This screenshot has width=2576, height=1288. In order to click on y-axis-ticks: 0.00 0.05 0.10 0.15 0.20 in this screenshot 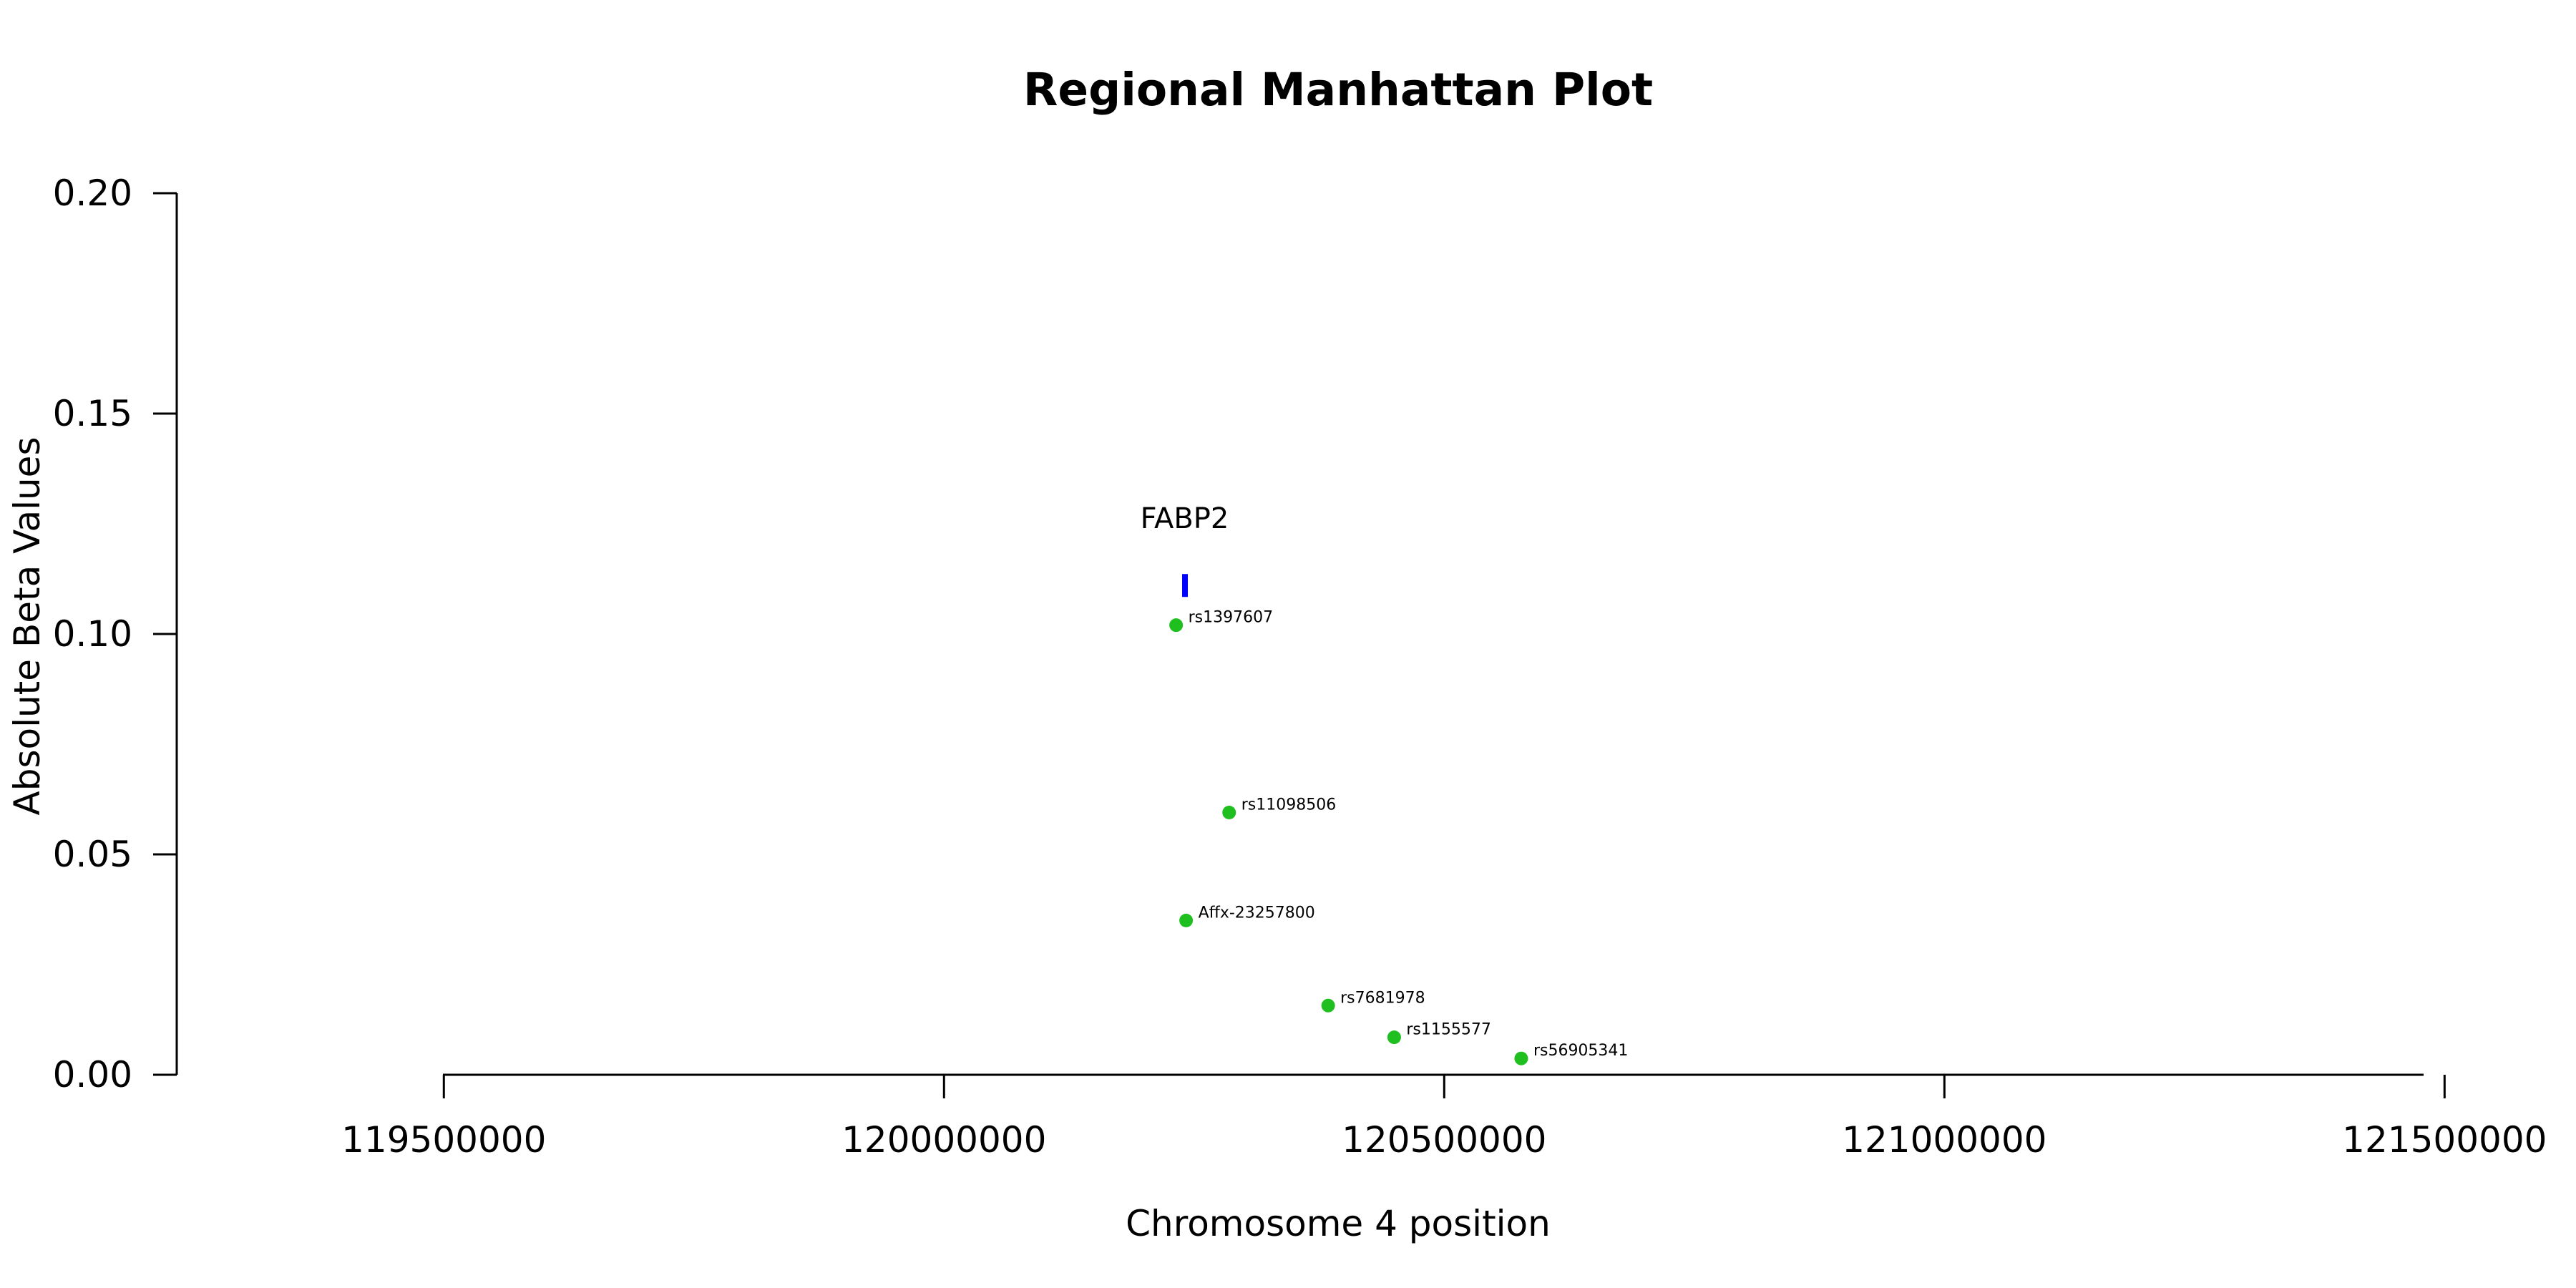, I will do `click(115, 634)`.